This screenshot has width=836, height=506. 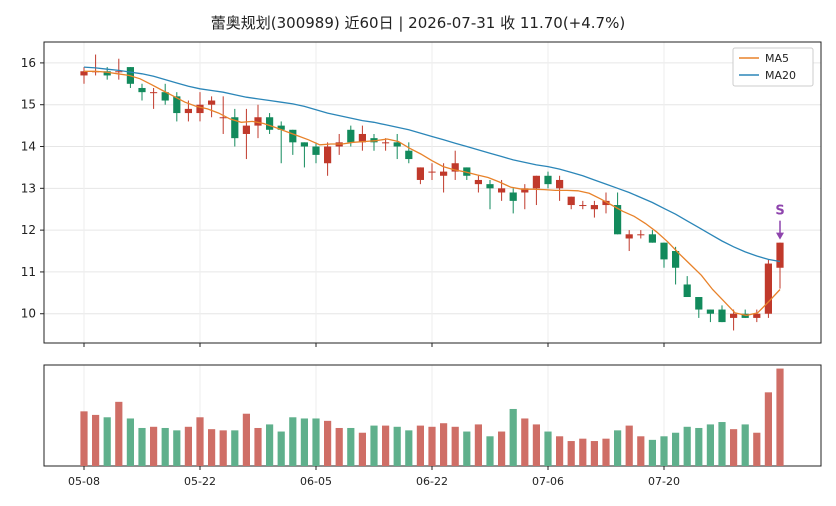 What do you see at coordinates (28, 63) in the screenshot?
I see `price-tick-label: 16` at bounding box center [28, 63].